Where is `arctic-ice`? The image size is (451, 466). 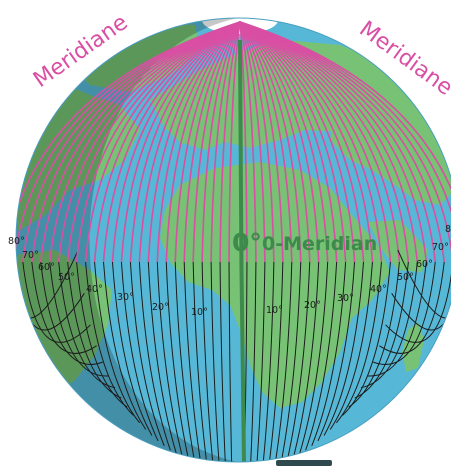 arctic-ice is located at coordinates (240, 26).